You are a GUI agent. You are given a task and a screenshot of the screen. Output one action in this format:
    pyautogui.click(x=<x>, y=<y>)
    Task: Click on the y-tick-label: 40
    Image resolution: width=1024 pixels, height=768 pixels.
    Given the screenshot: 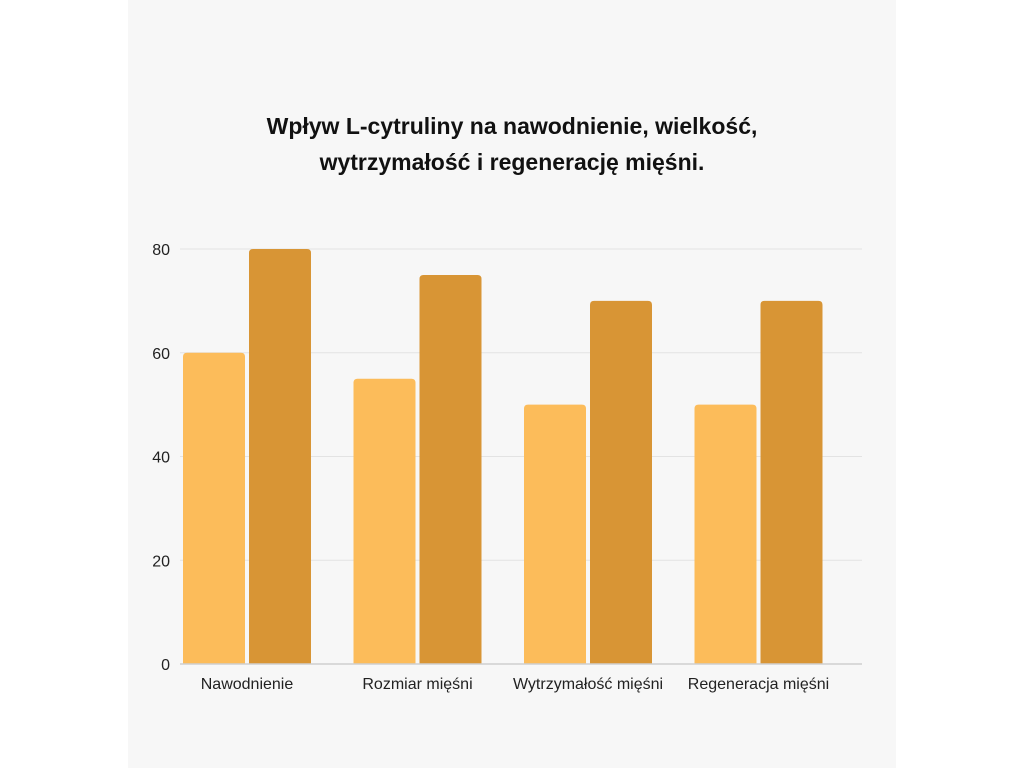 What is the action you would take?
    pyautogui.click(x=161, y=458)
    